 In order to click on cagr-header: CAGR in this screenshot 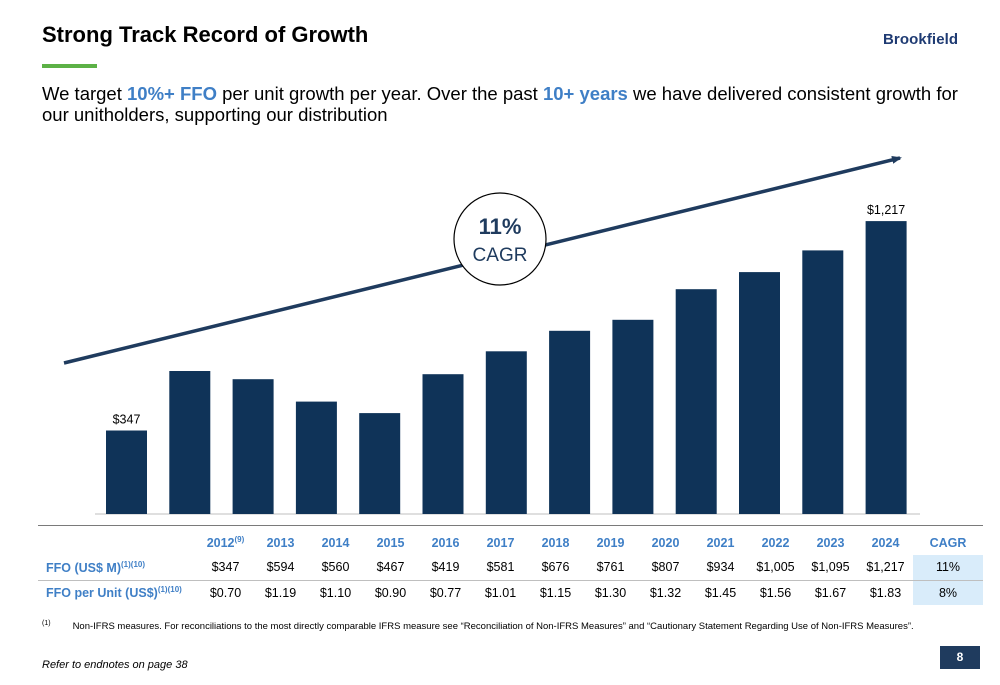, I will do `click(948, 542)`.